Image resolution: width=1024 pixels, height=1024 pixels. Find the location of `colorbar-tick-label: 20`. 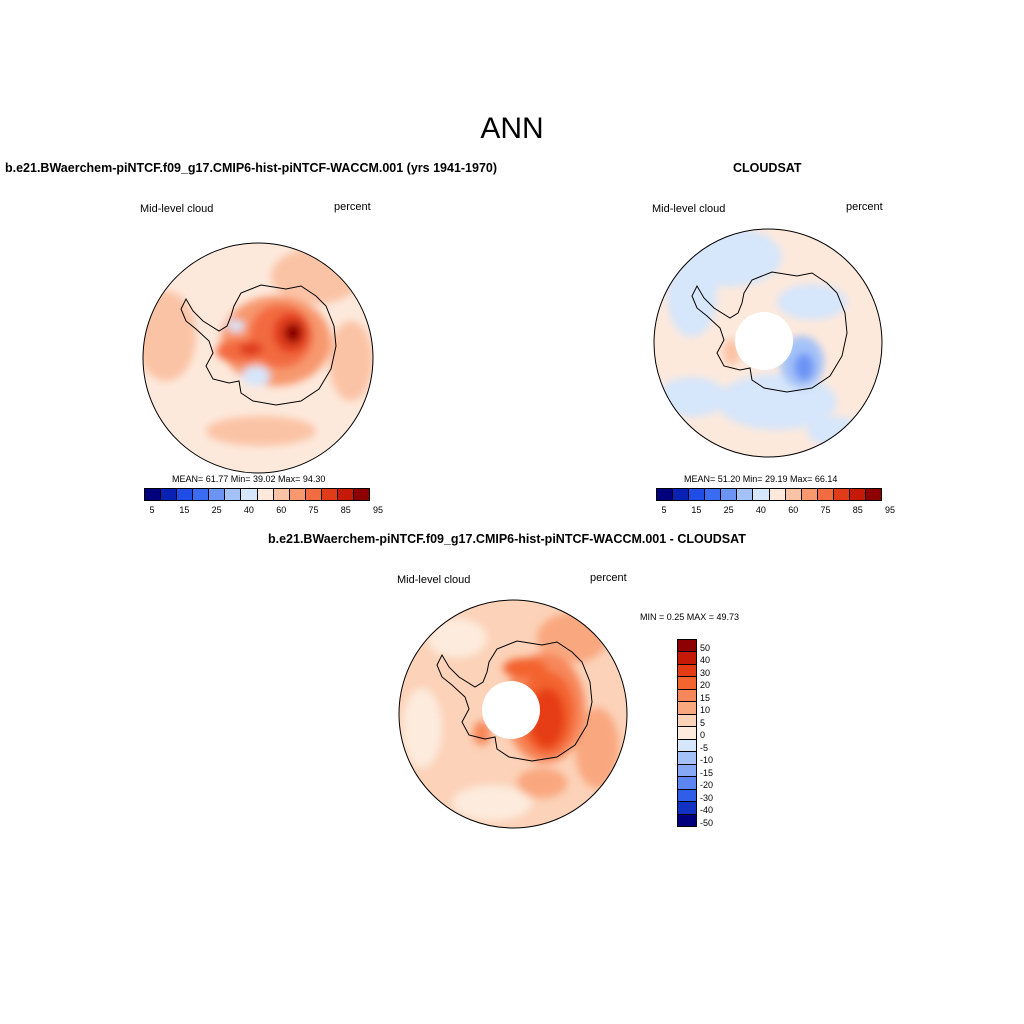

colorbar-tick-label: 20 is located at coordinates (705, 685).